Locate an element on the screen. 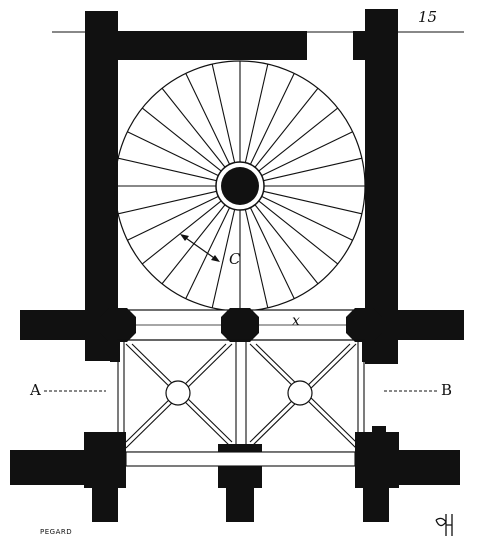  bottom-wall-left is located at coordinates (50, 467).